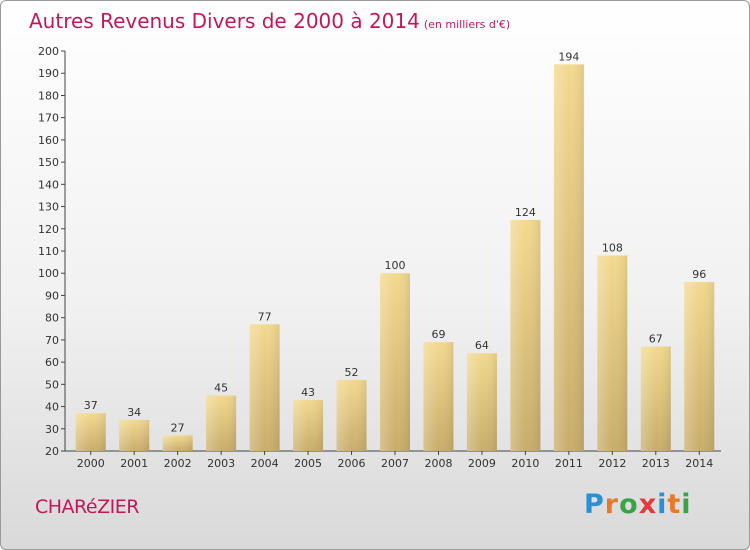  Describe the element at coordinates (699, 463) in the screenshot. I see `x-tick-label: 2014` at that location.